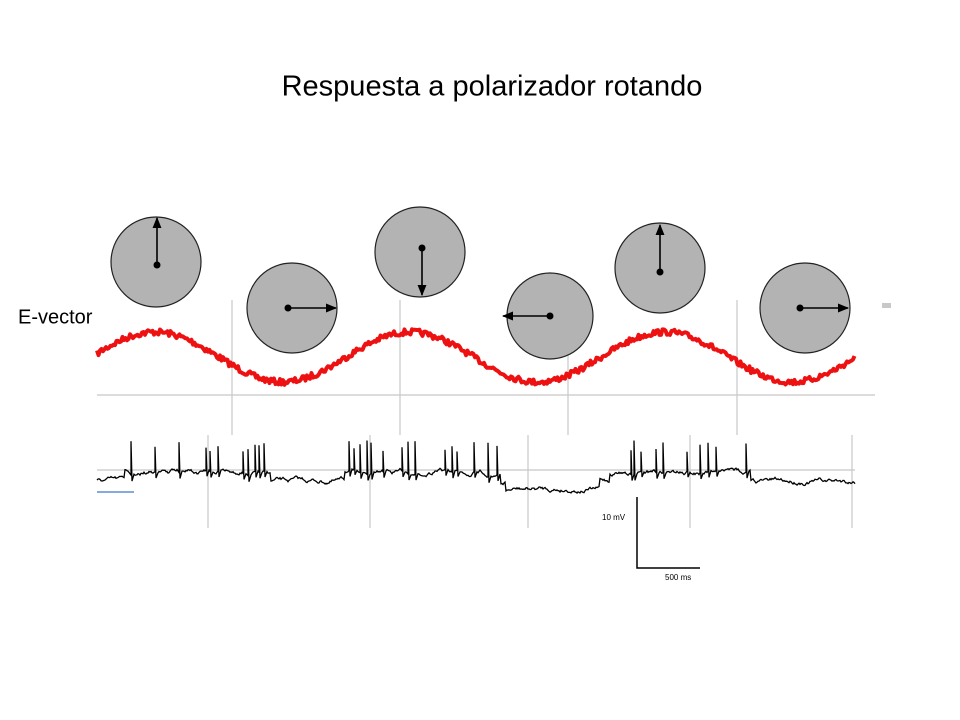 This screenshot has width=960, height=720. Describe the element at coordinates (886, 305) in the screenshot. I see `marker` at that location.